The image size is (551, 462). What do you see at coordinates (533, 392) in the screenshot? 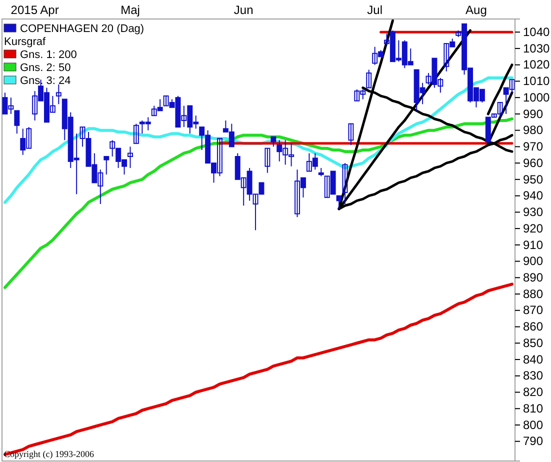
I see `y-tick-label: 820` at bounding box center [533, 392].